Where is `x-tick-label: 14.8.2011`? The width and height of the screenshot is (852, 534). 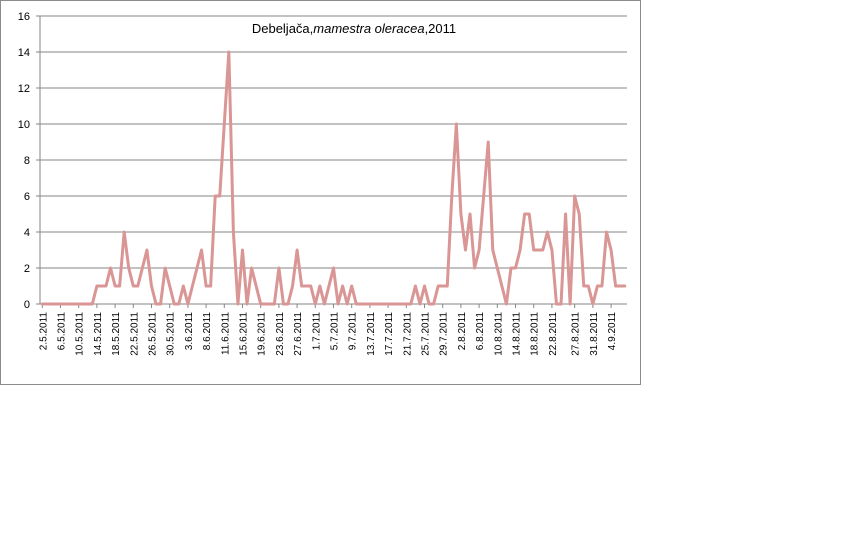
x-tick-label: 14.8.2011 is located at coordinates (517, 334).